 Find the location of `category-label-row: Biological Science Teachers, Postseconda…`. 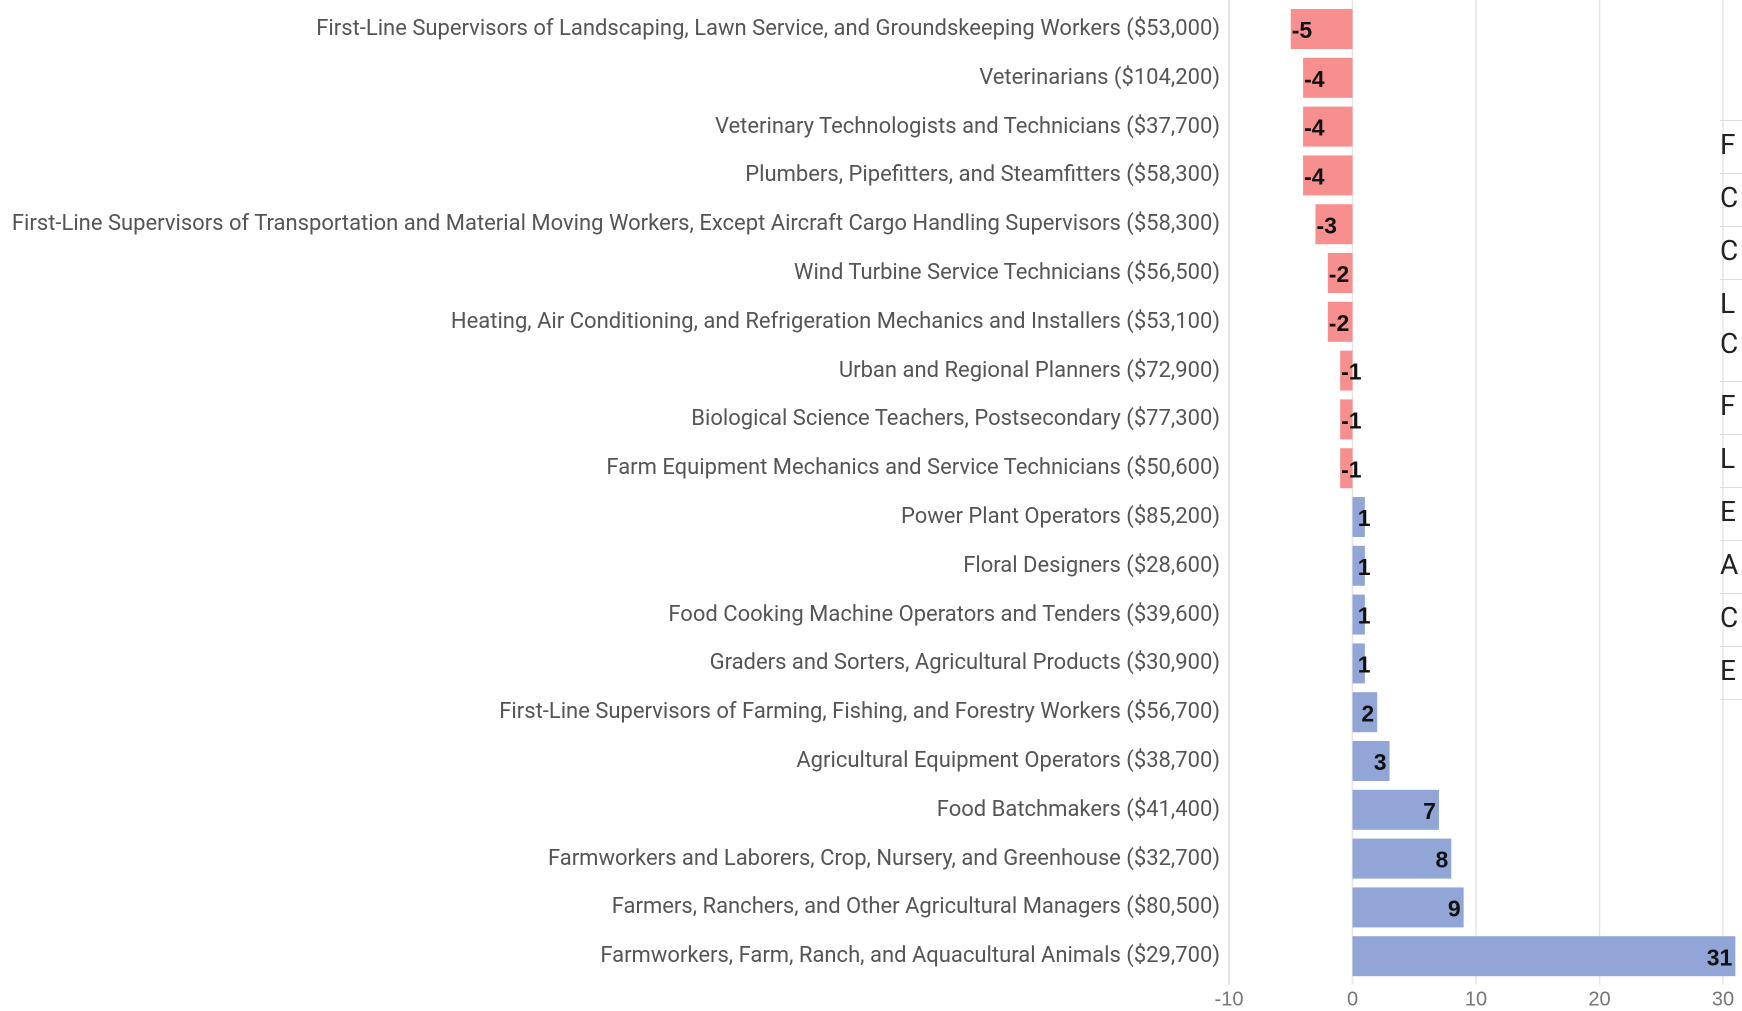

category-label-row: Biological Science Teachers, Postseconda… is located at coordinates (615, 419).